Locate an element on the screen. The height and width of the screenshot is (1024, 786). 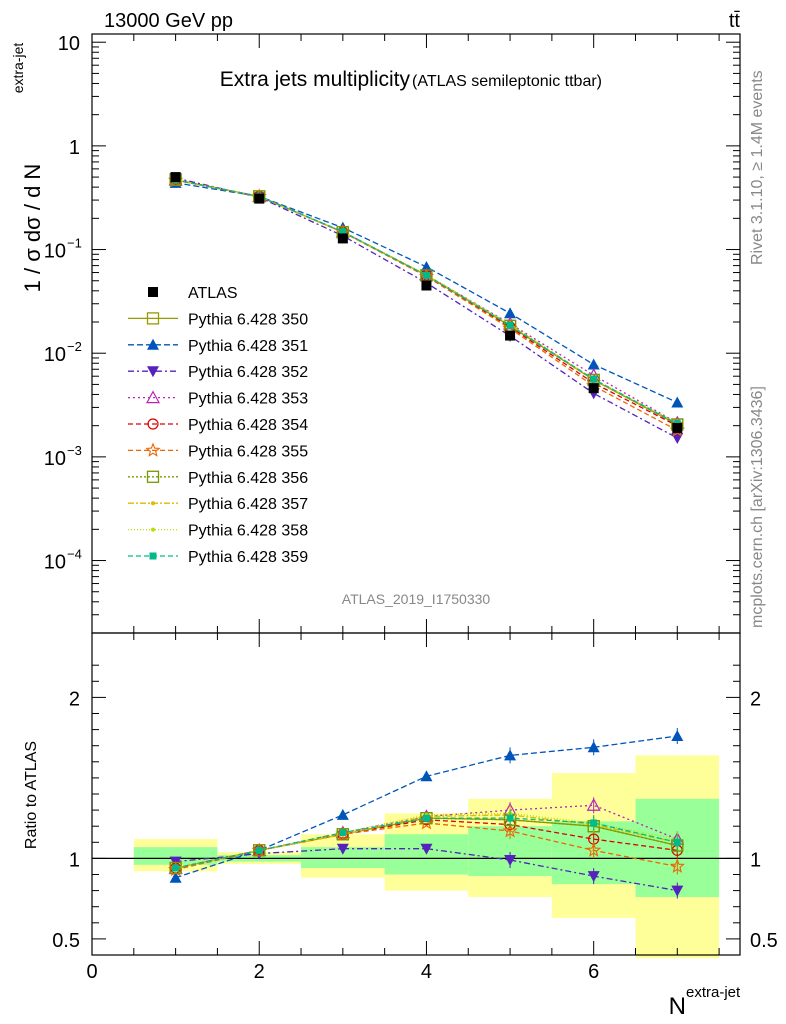
legend-label-0: Pythia 6.428 350 is located at coordinates (248, 319).